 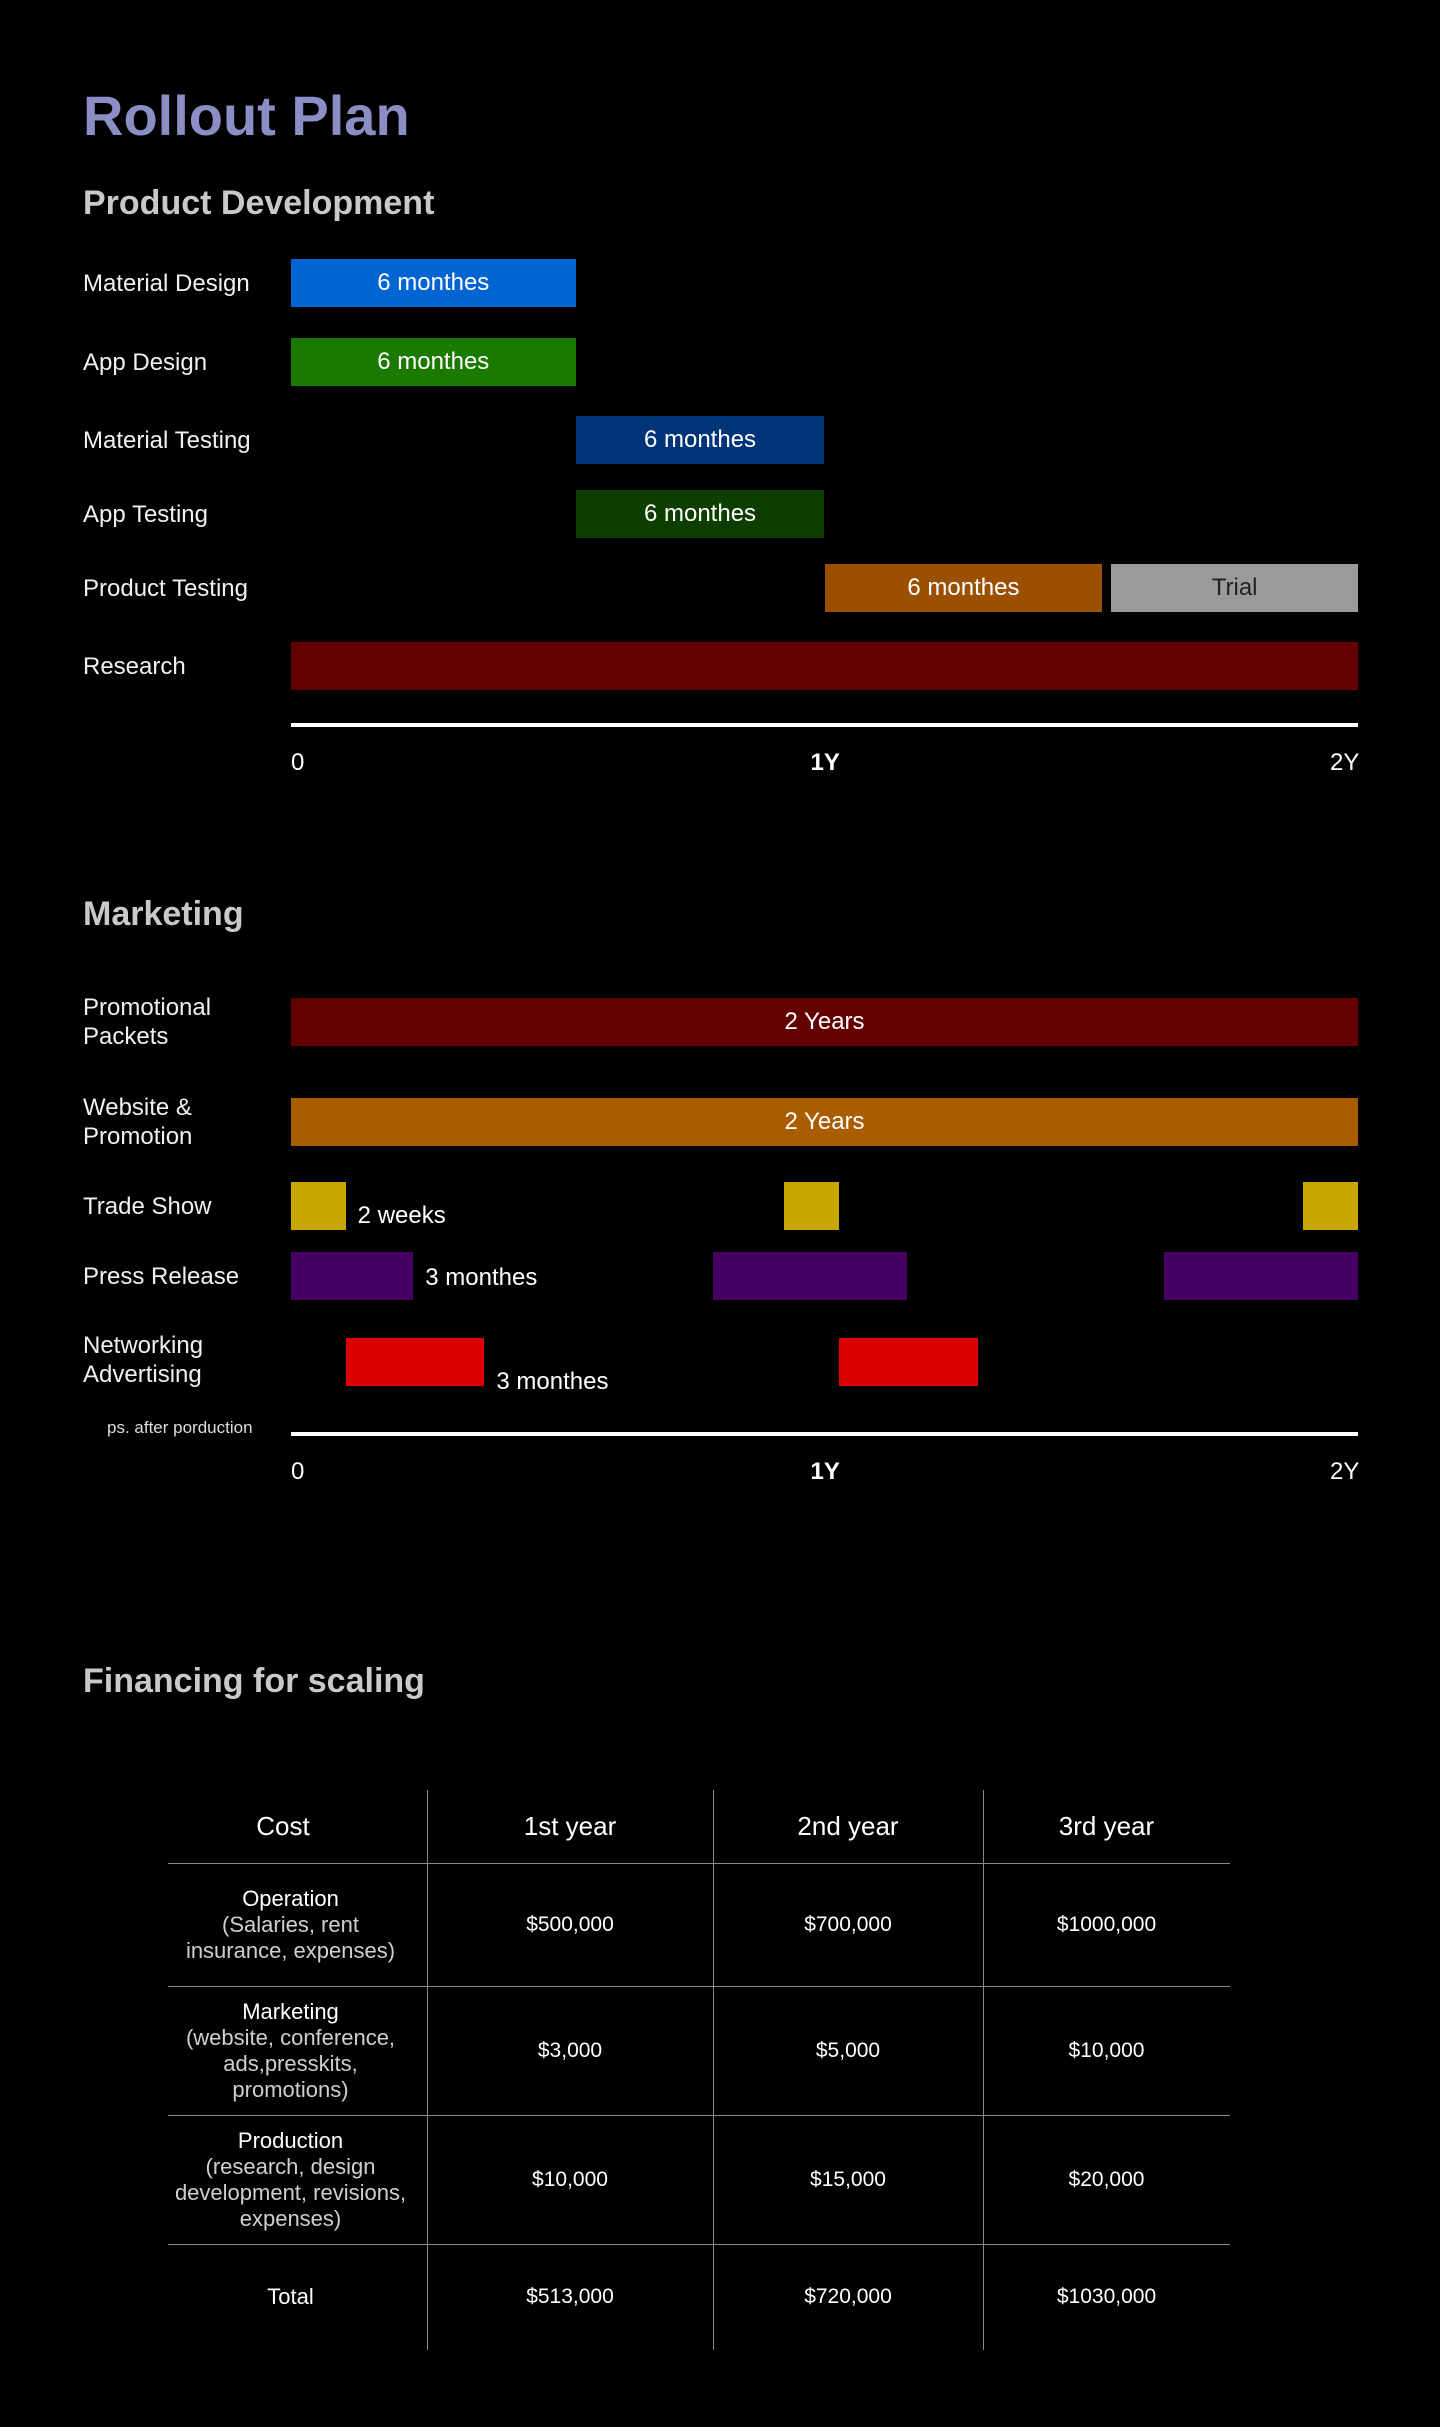 I want to click on table-cell-marketing-1: $3,000, so click(x=570, y=2050).